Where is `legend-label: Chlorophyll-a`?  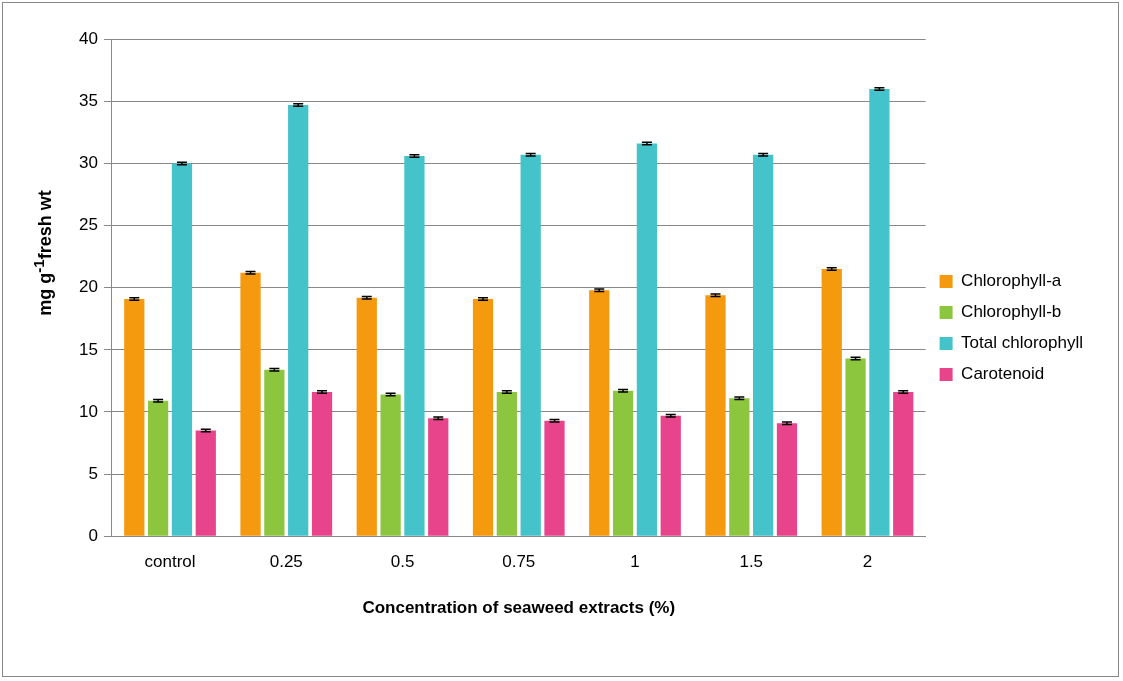 legend-label: Chlorophyll-a is located at coordinates (1011, 281).